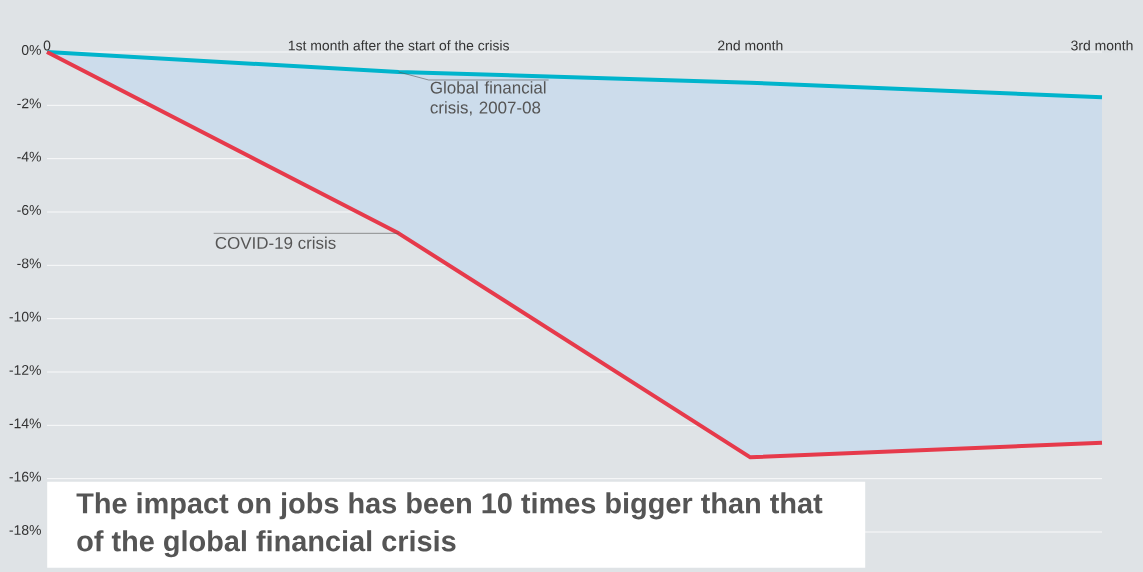 The image size is (1143, 572). Describe the element at coordinates (25, 476) in the screenshot. I see `y-tick-label: -16%` at that location.